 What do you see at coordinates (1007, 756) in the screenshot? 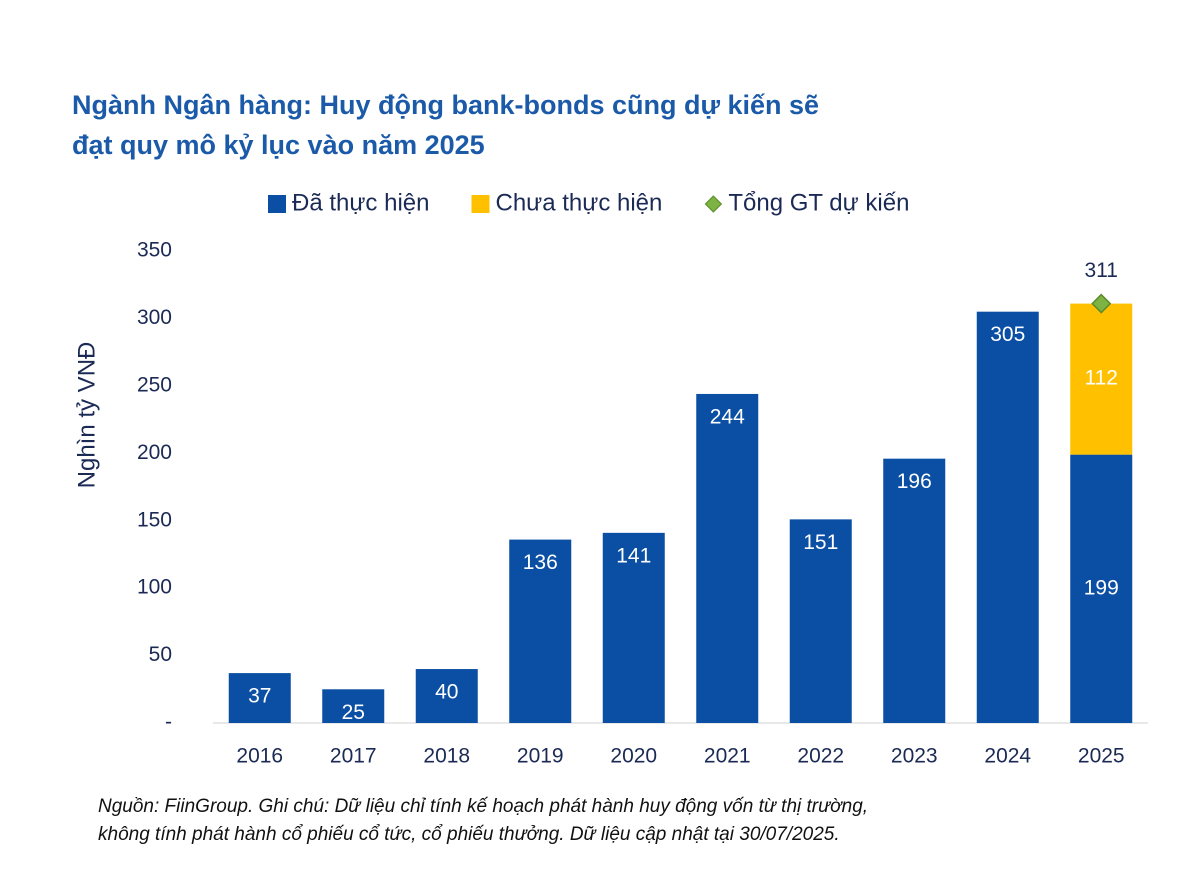
I see `x-tick-label: 2024` at bounding box center [1007, 756].